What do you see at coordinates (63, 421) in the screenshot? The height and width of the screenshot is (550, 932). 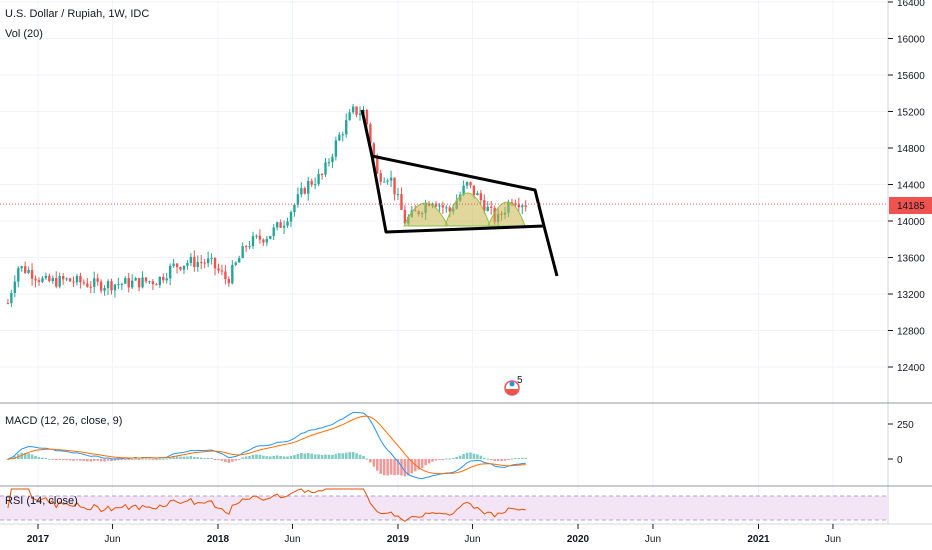 I see `macd-label: MACD (12, 26, close, 9)` at bounding box center [63, 421].